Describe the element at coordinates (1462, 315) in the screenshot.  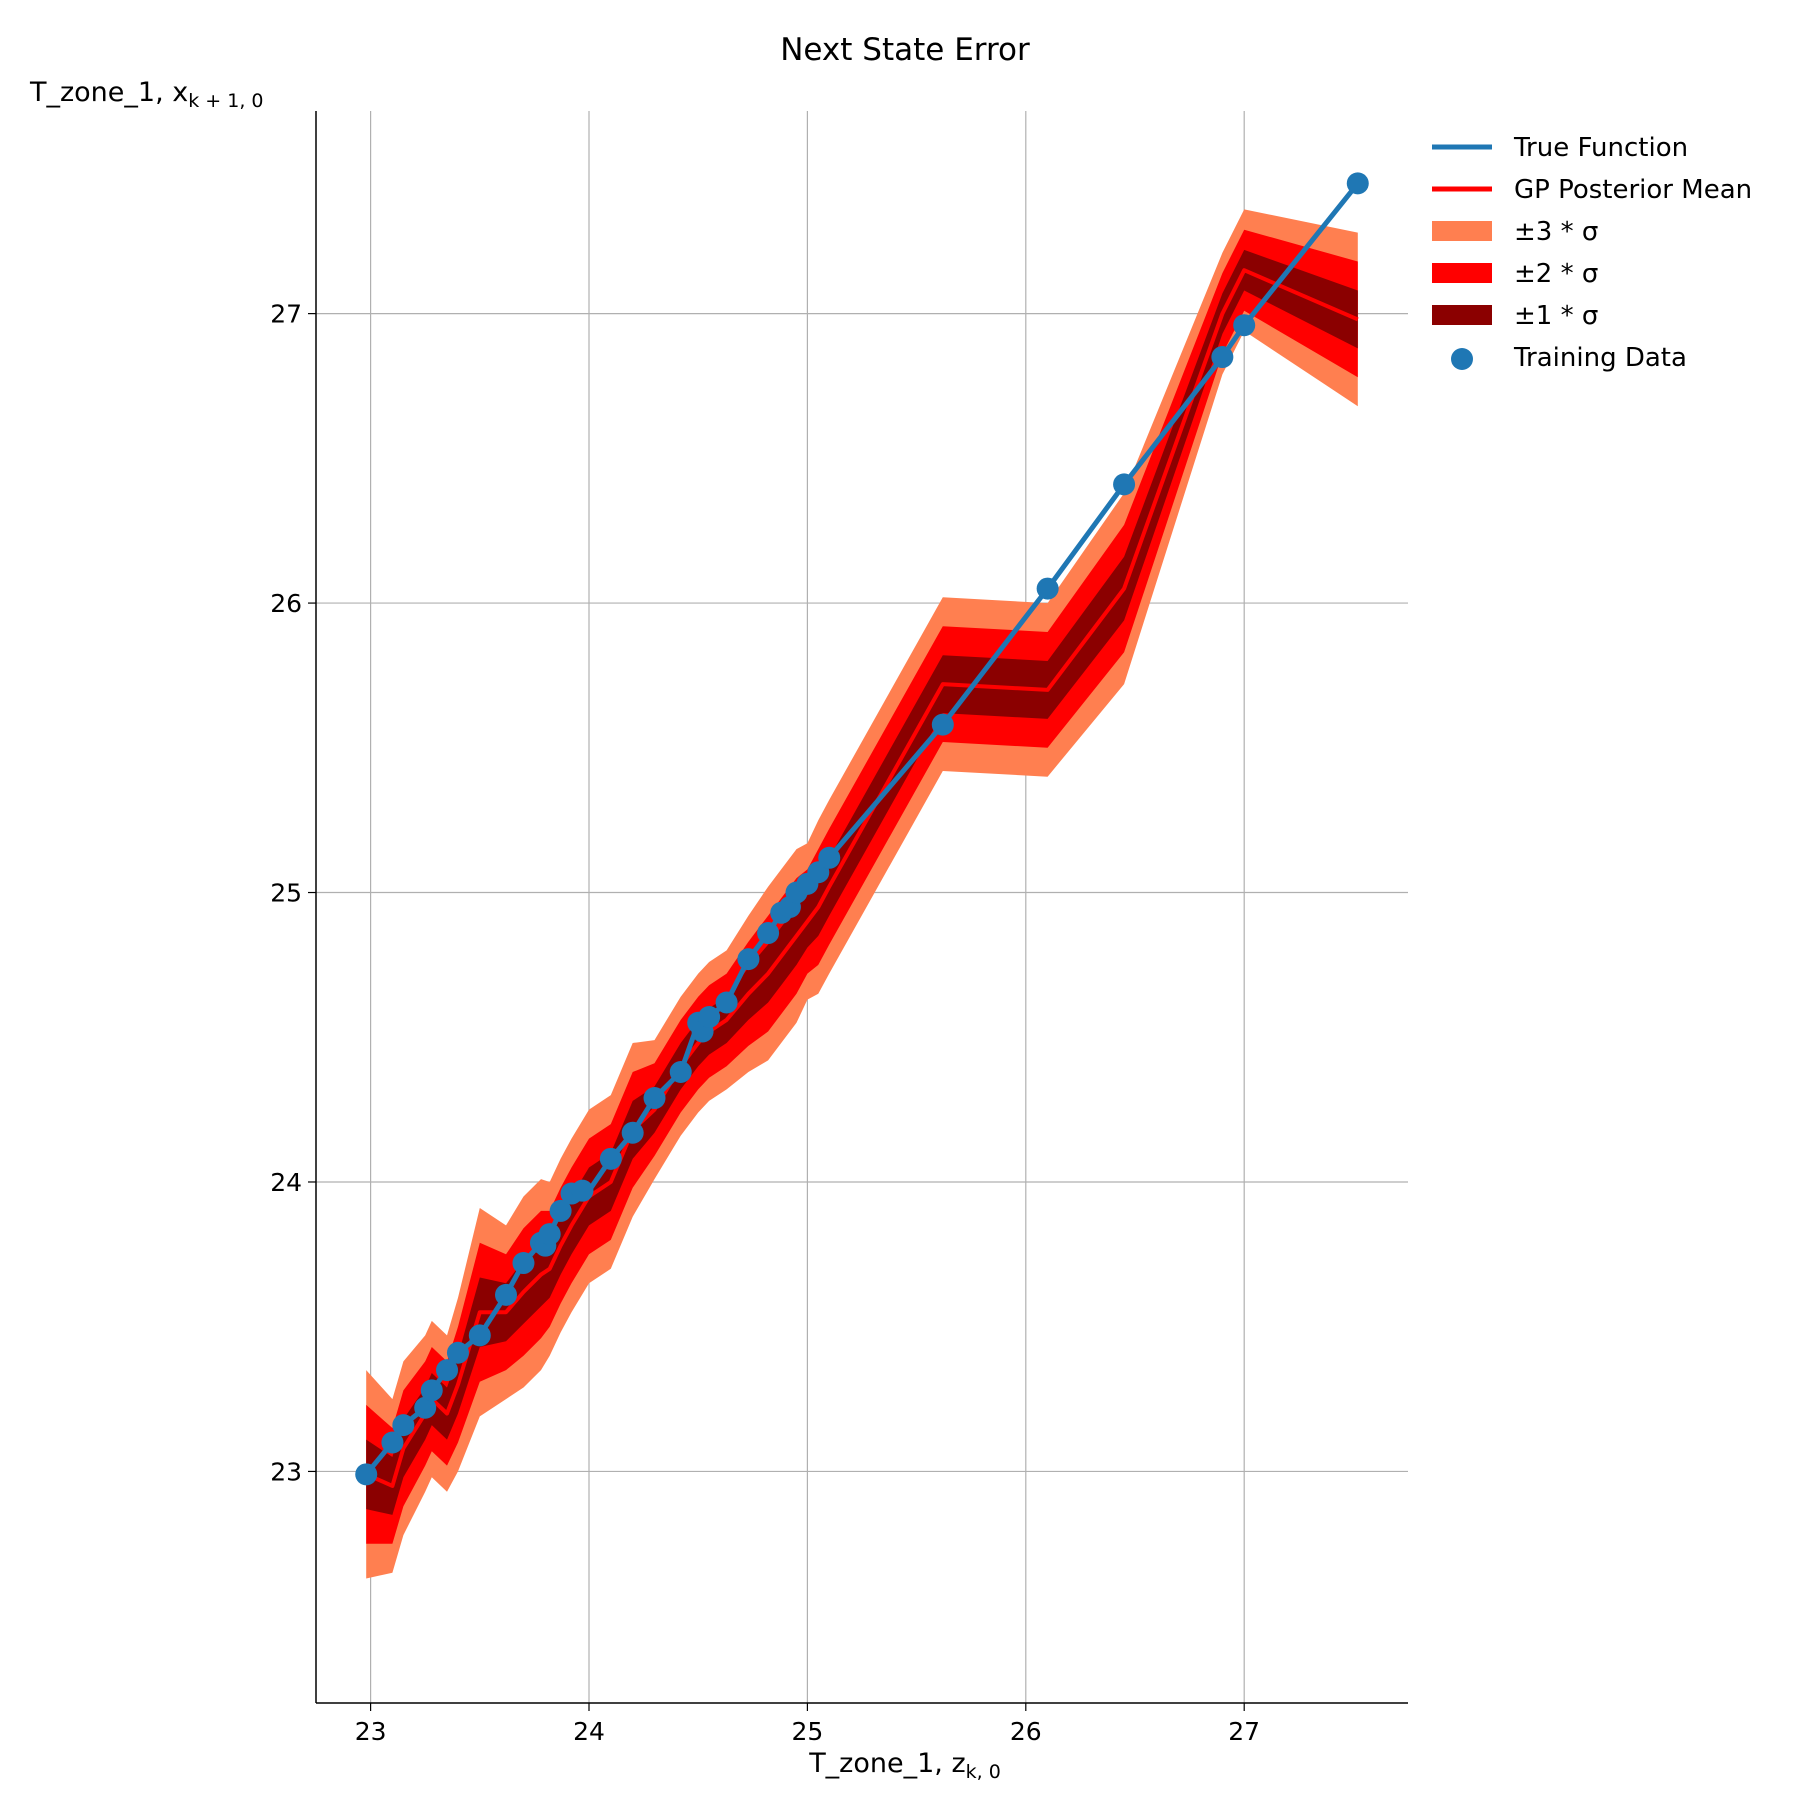
I see `legend-swatch-b1` at that location.